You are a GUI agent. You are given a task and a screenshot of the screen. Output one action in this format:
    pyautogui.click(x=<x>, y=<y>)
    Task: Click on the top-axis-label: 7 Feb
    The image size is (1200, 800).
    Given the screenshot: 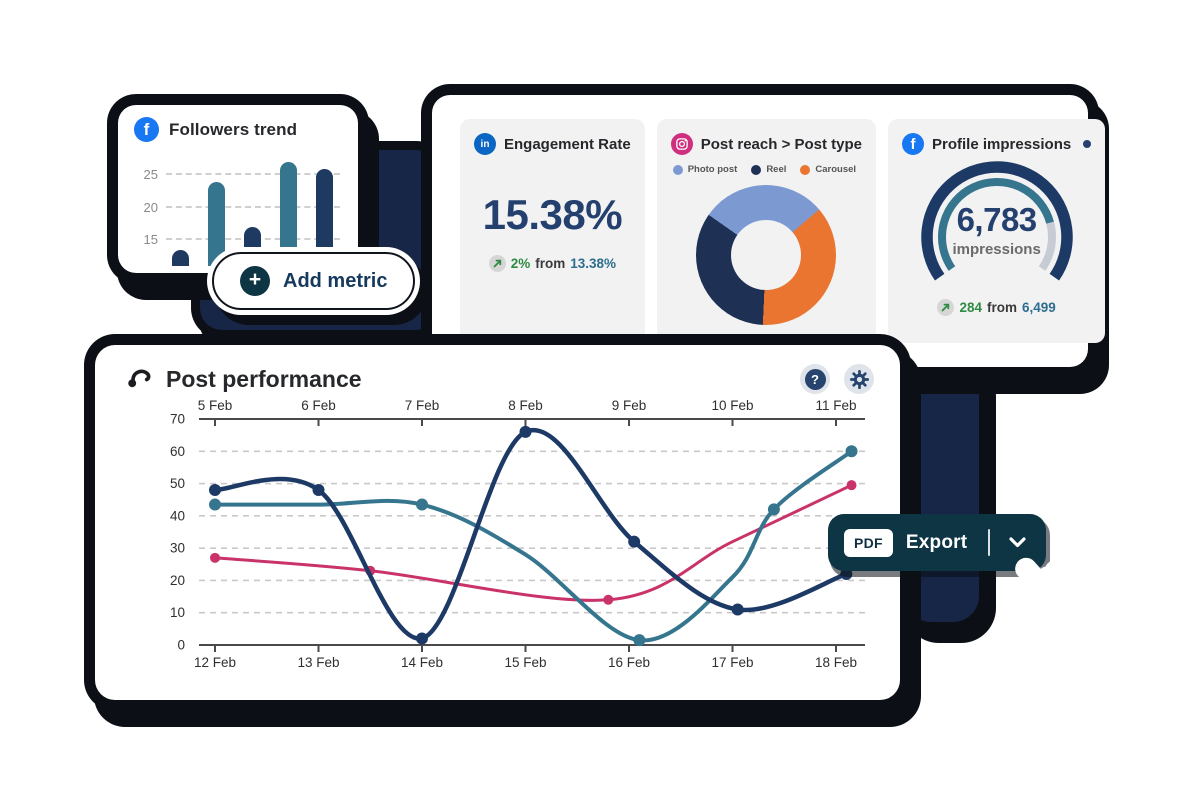 What is the action you would take?
    pyautogui.click(x=422, y=405)
    